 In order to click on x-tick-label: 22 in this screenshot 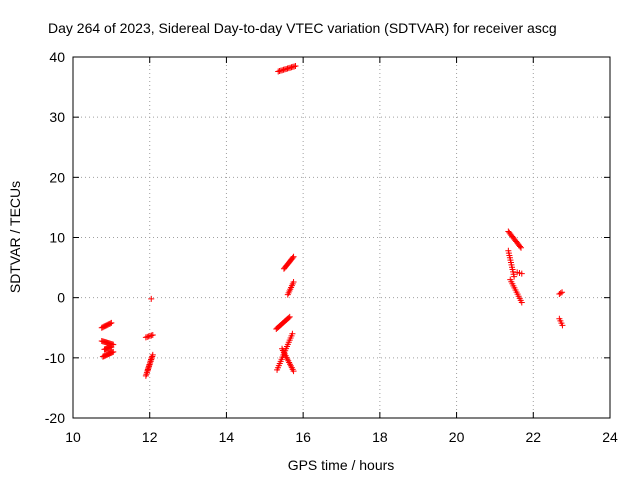, I will do `click(533, 437)`.